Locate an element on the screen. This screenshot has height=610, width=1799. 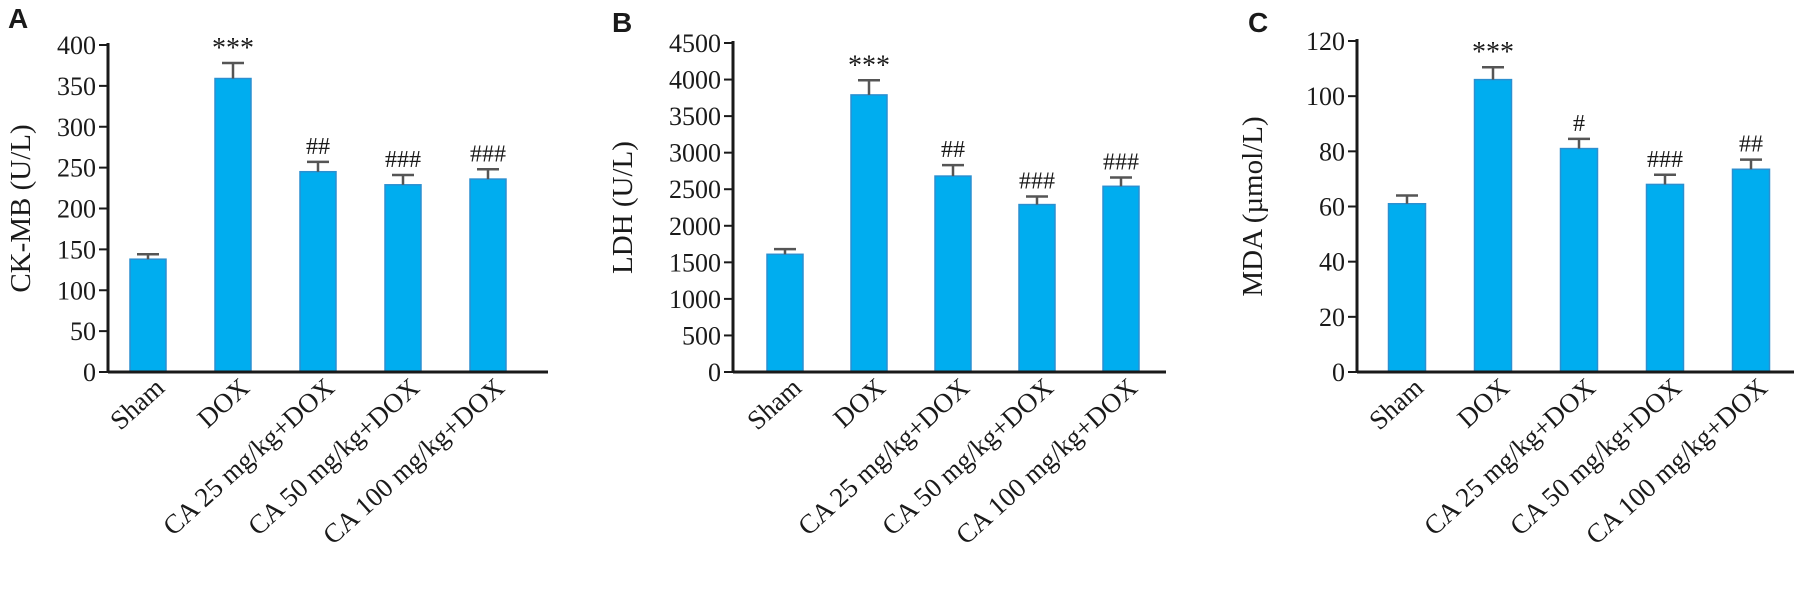
y-tick-label: 150 is located at coordinates (76, 249).